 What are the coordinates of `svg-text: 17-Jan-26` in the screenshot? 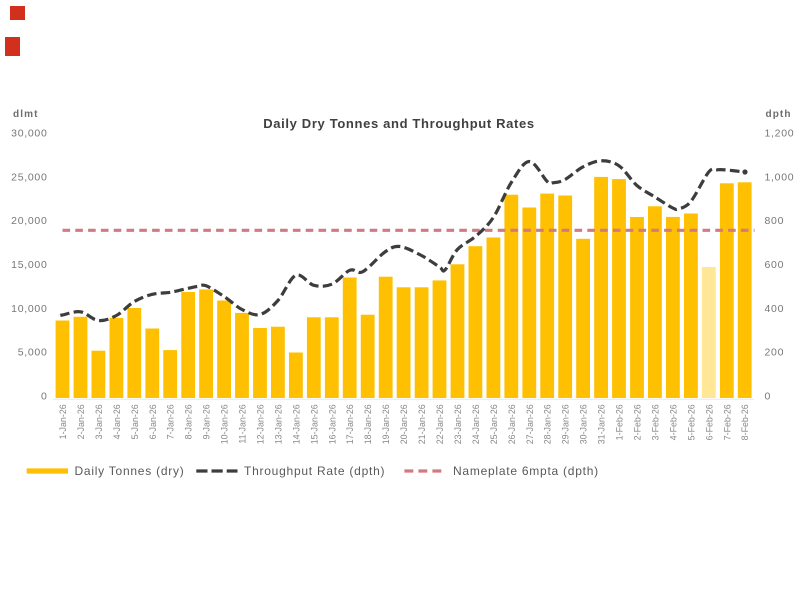 It's located at (350, 424).